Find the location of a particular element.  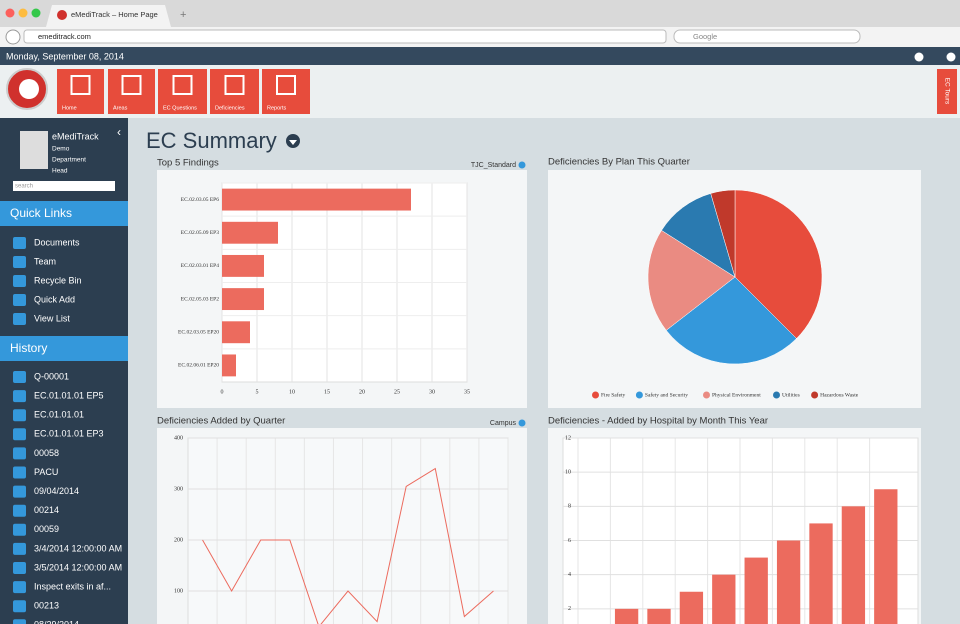

plot-area is located at coordinates (348, 530).